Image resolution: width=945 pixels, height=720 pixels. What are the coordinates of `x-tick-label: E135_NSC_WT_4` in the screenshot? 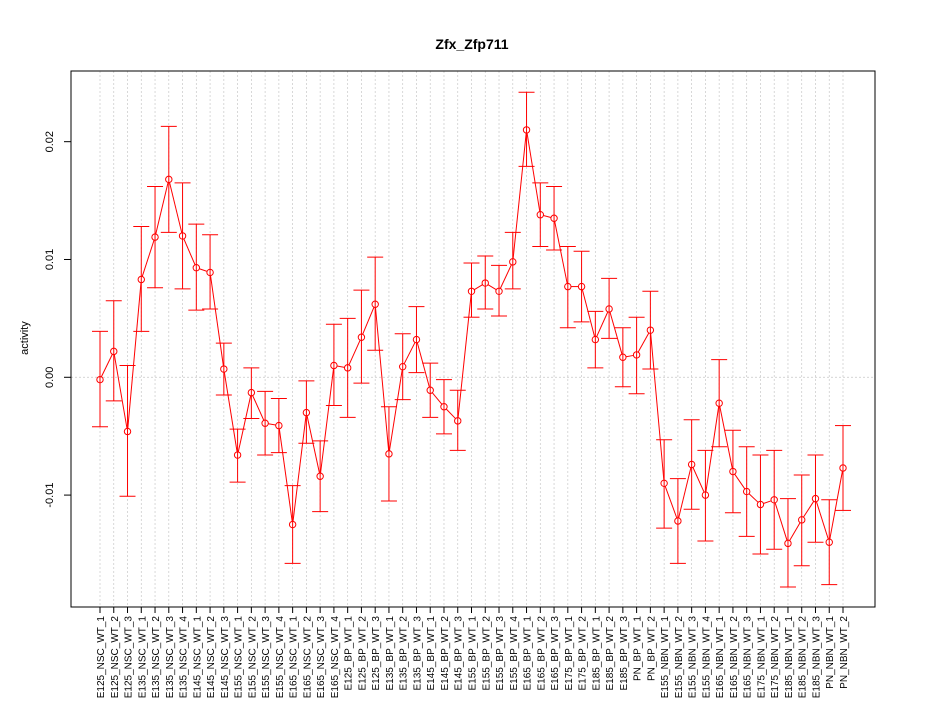 It's located at (184, 657).